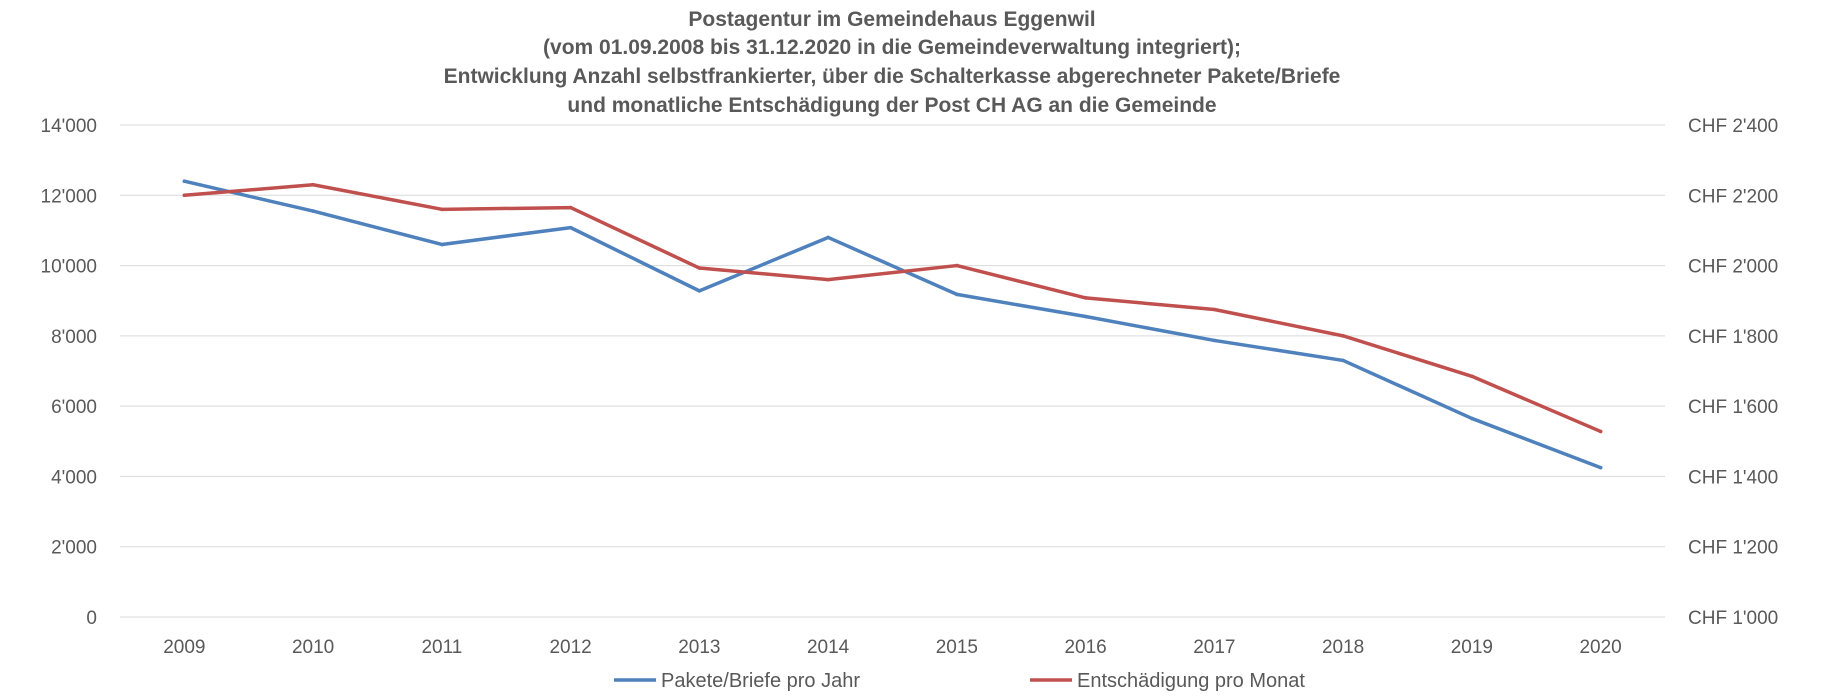  What do you see at coordinates (69, 372) in the screenshot?
I see `left-y-axis: 0 2'000 4'000 6'000 8'000 10'000 12'000 14'000` at bounding box center [69, 372].